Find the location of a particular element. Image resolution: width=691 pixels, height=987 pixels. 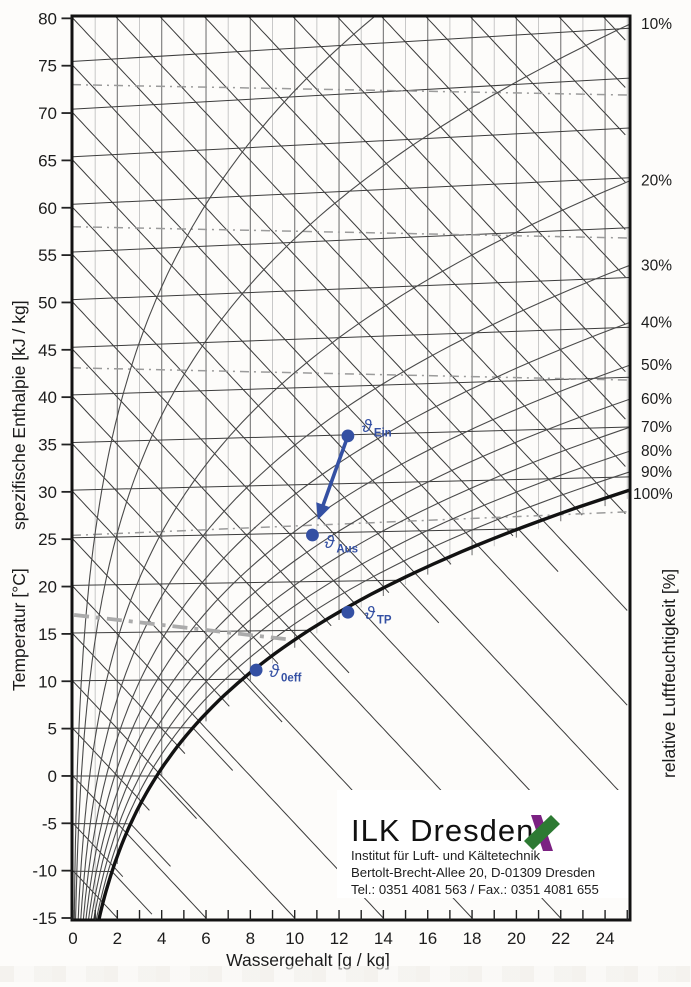

brand-name: ILK Dresden is located at coordinates (442, 830).